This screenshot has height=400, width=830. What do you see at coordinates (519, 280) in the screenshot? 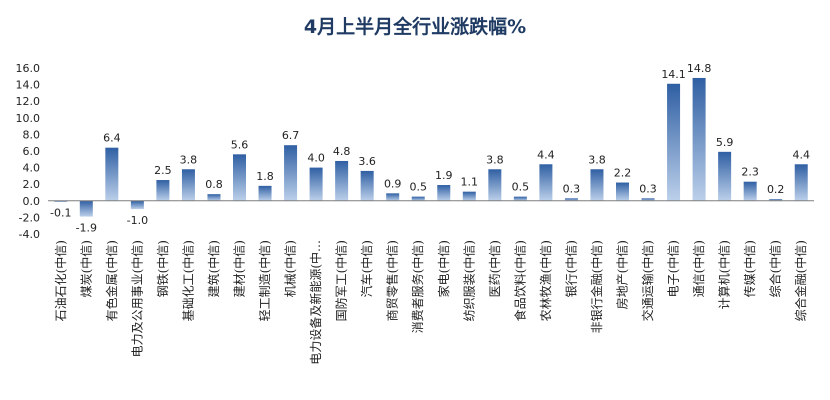
I see `x-tick-label: 食品饮料(中信)` at bounding box center [519, 280].